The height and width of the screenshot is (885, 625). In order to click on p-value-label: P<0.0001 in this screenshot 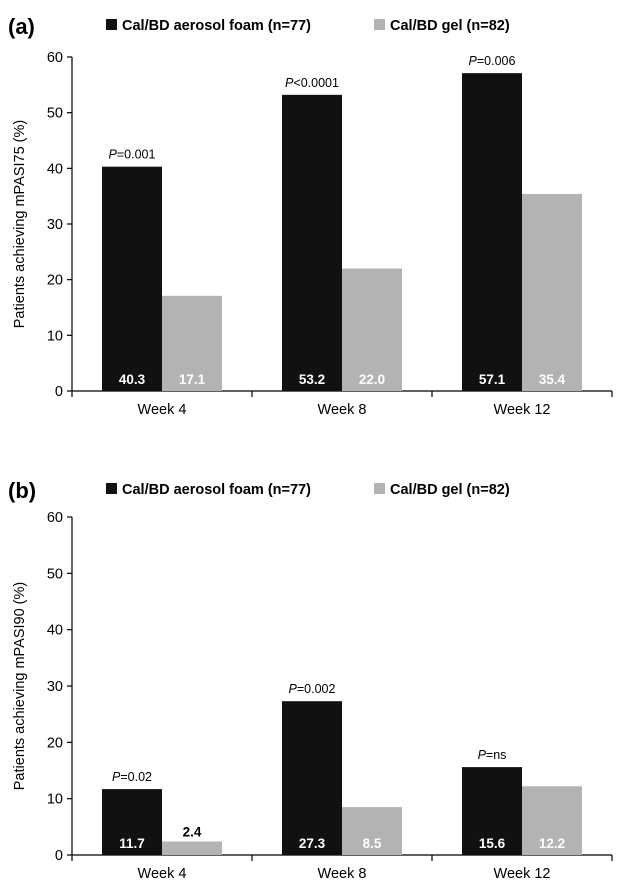, I will do `click(312, 83)`.